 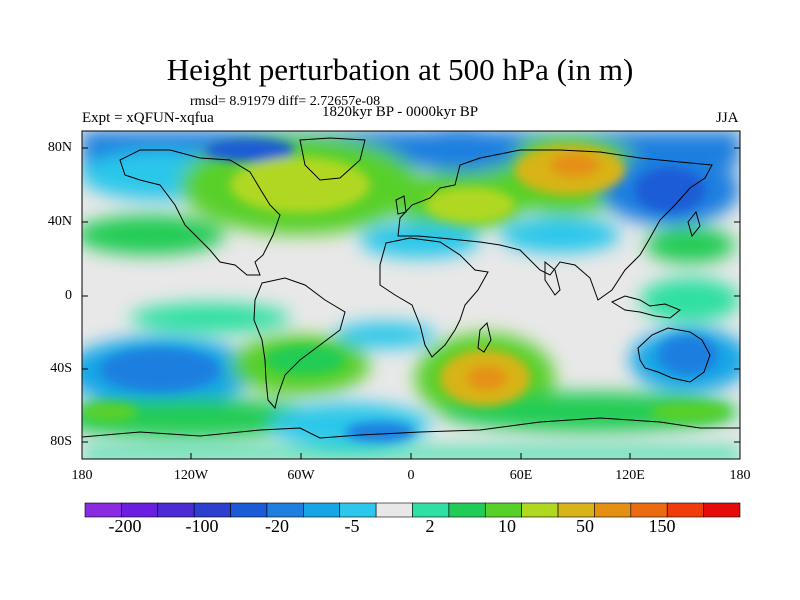 What do you see at coordinates (694, 224) in the screenshot?
I see `japan-coast` at bounding box center [694, 224].